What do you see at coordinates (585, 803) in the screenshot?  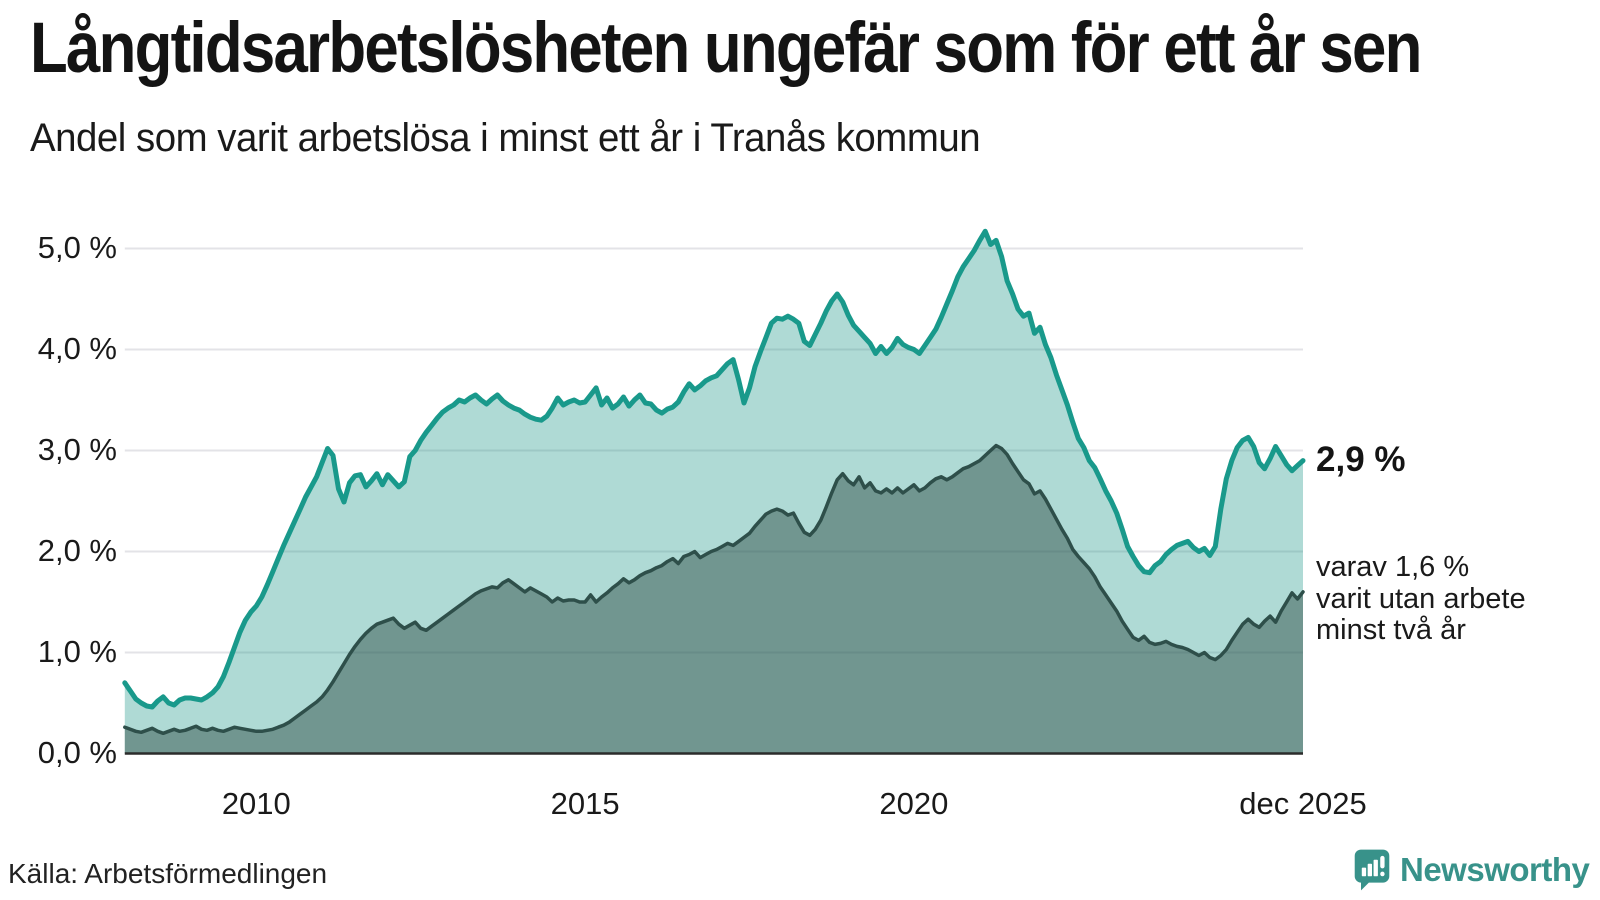 I see `x-axis-label: 2015` at bounding box center [585, 803].